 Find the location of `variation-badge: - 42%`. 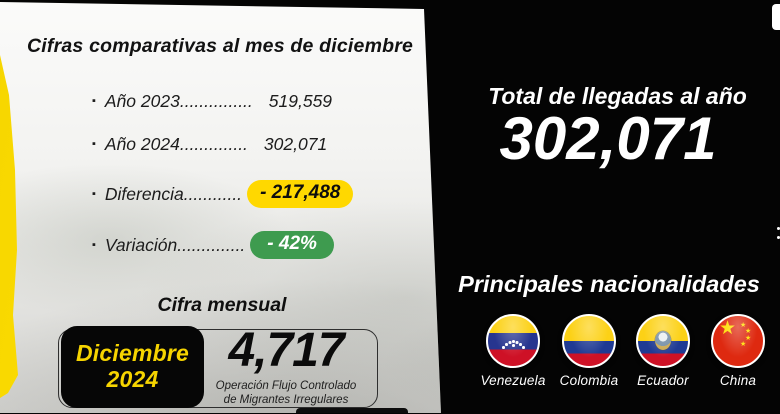

variation-badge: - 42% is located at coordinates (292, 245).